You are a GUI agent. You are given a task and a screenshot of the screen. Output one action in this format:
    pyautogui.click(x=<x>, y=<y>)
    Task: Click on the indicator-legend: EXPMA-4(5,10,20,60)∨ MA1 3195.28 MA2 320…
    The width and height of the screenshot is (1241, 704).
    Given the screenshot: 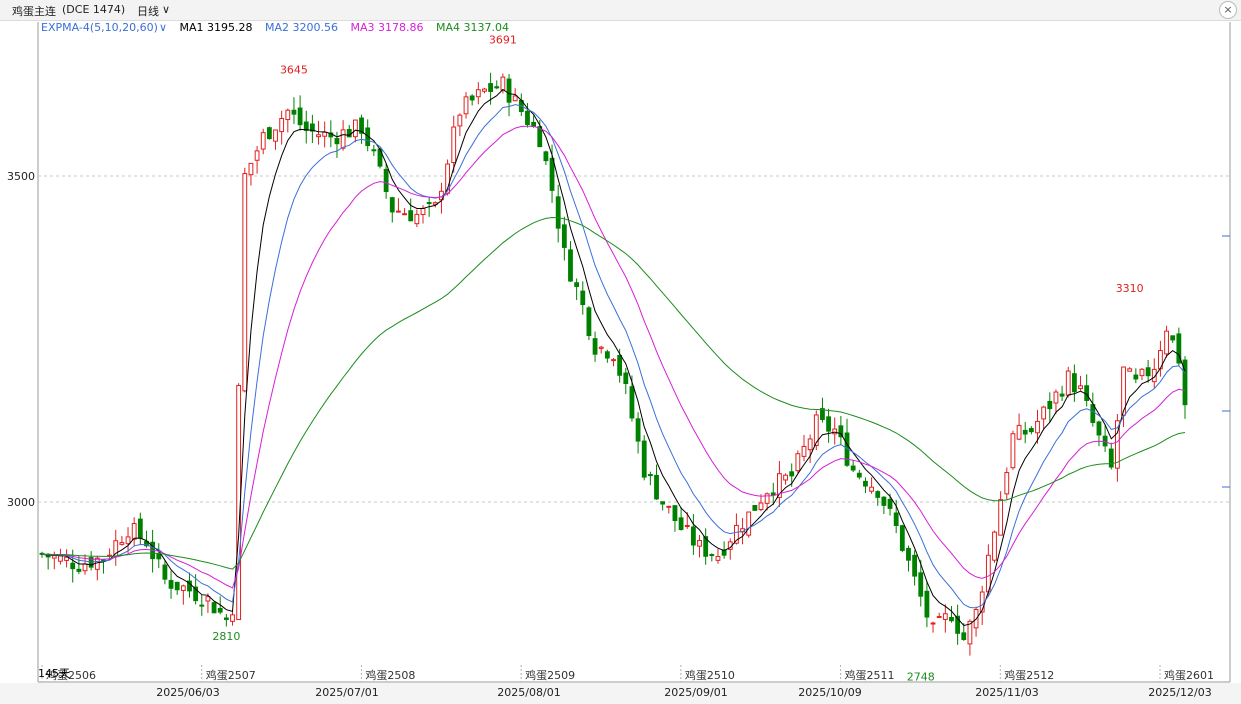 What is the action you would take?
    pyautogui.click(x=279, y=29)
    